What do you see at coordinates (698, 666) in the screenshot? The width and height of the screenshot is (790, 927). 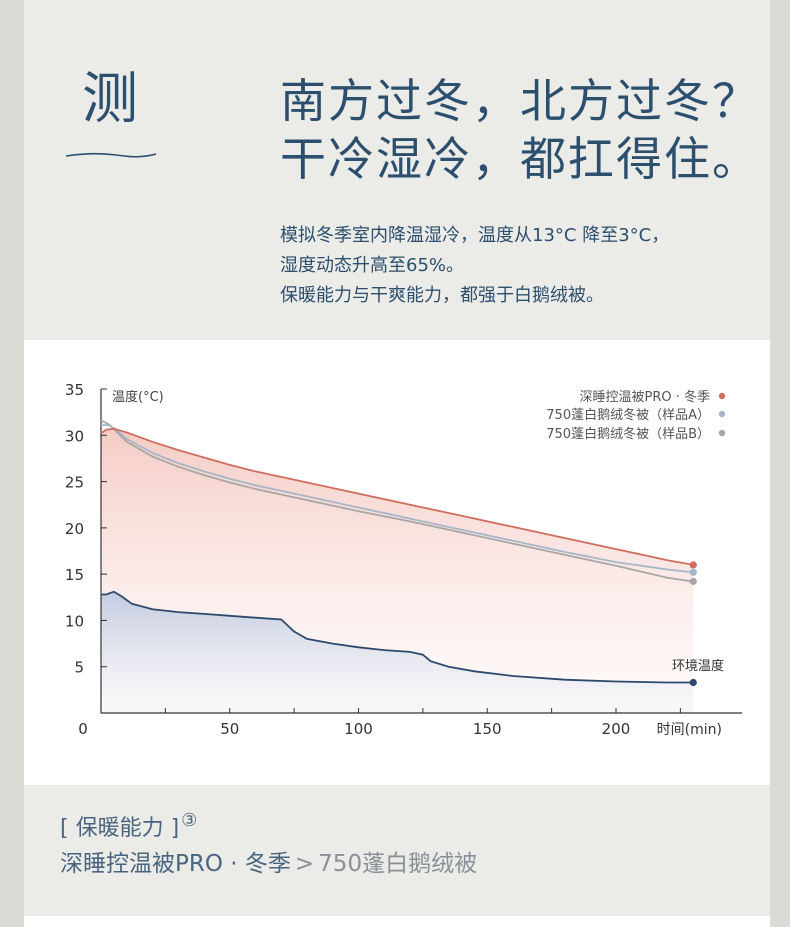 I see `ambient-series-label: 环境温度` at bounding box center [698, 666].